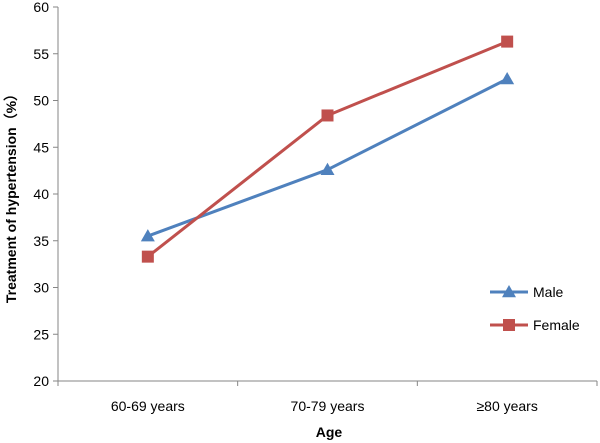 The width and height of the screenshot is (600, 443). I want to click on y-tick-label: 50, so click(41, 101).